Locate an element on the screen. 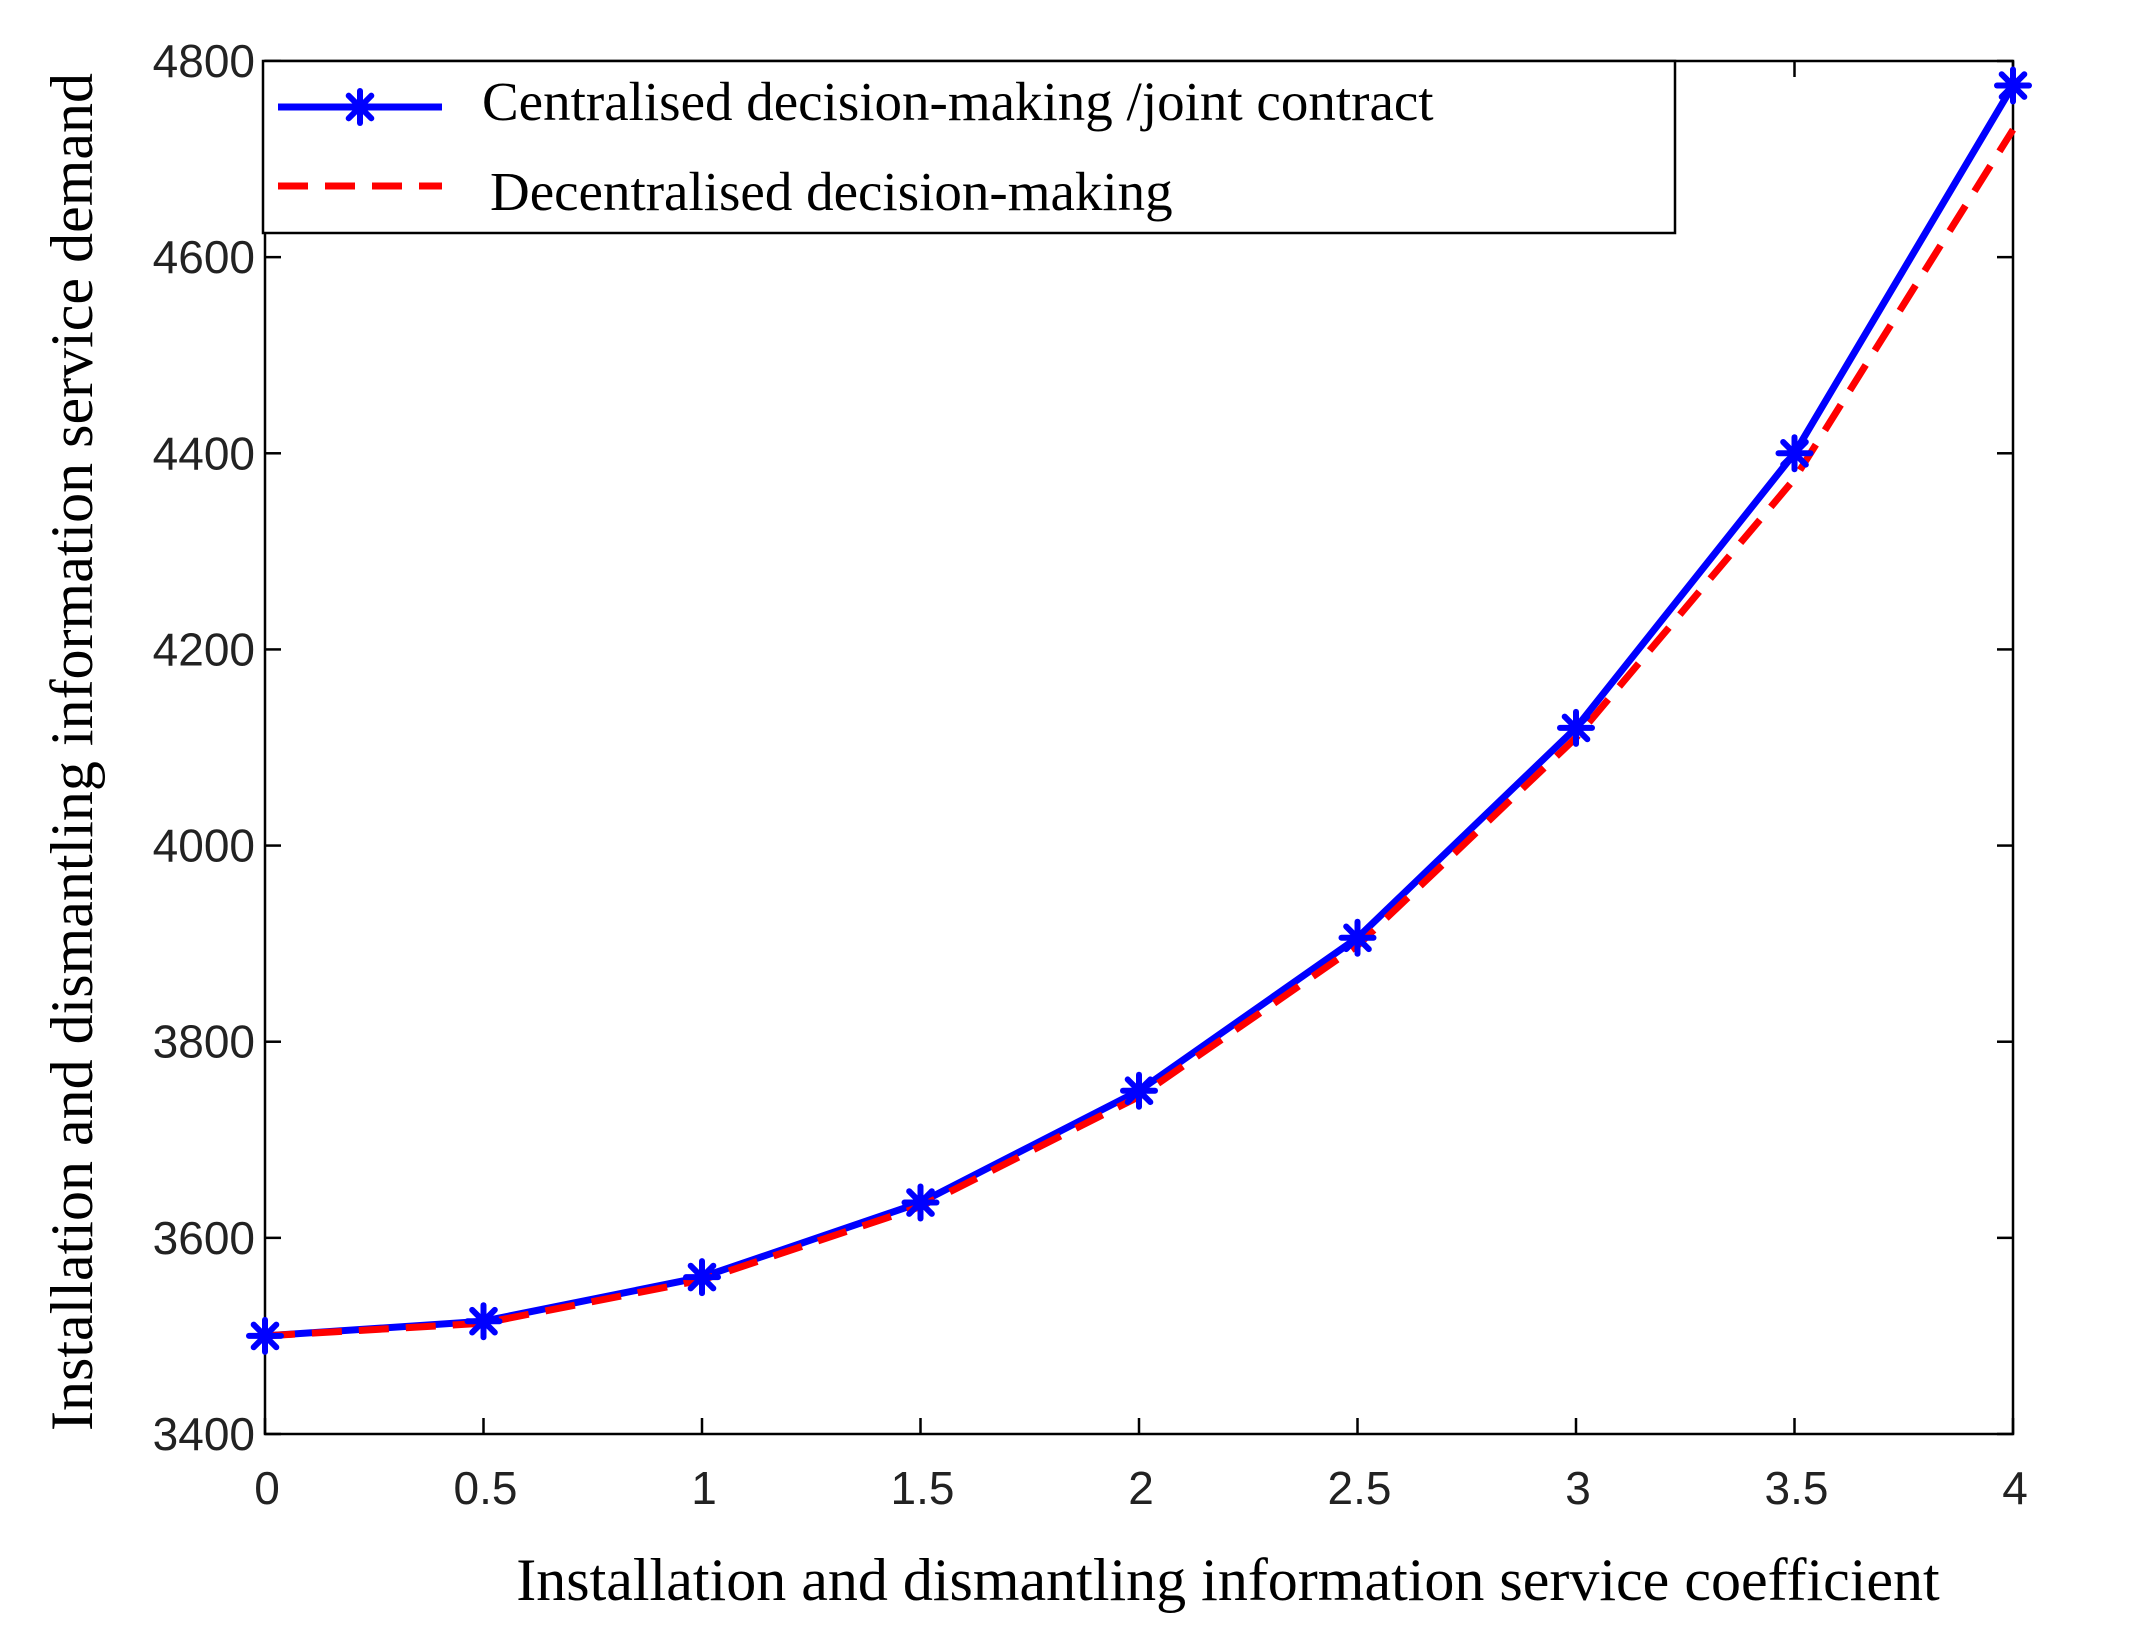 The height and width of the screenshot is (1632, 2134). legend-asterisk is located at coordinates (360, 107).